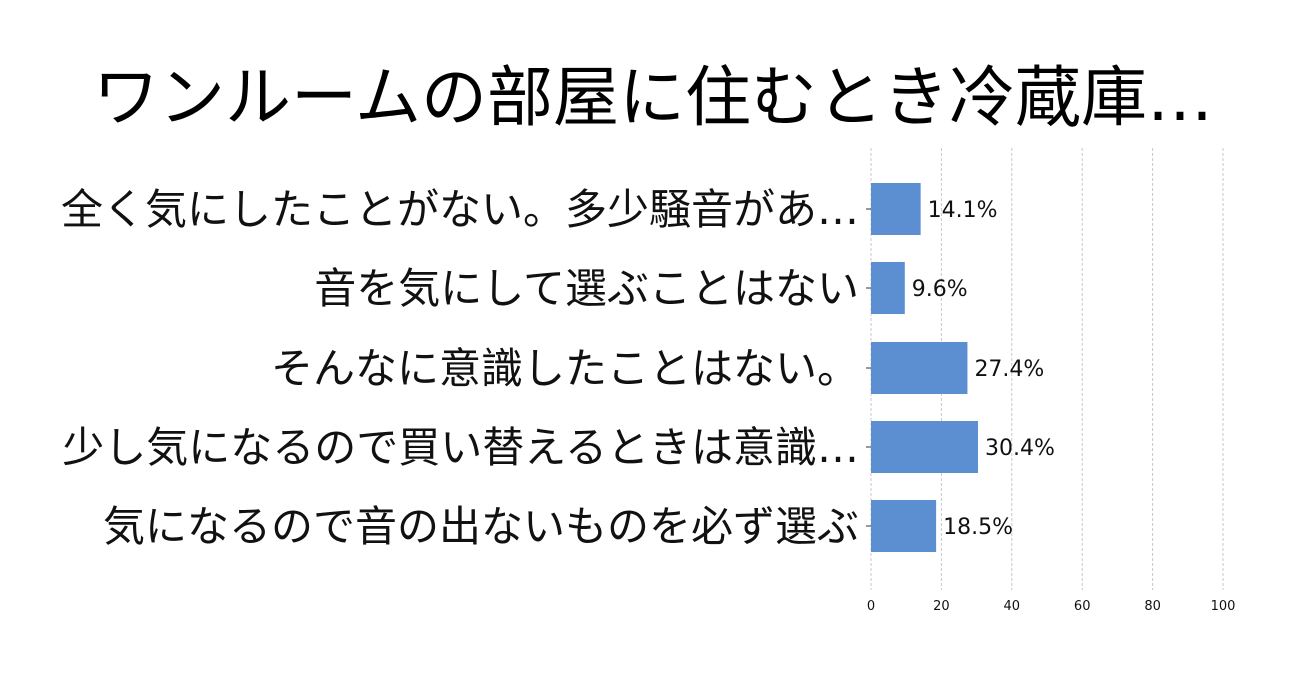 The width and height of the screenshot is (1306, 683). What do you see at coordinates (1020, 448) in the screenshot?
I see `value-label: 30.4%` at bounding box center [1020, 448].